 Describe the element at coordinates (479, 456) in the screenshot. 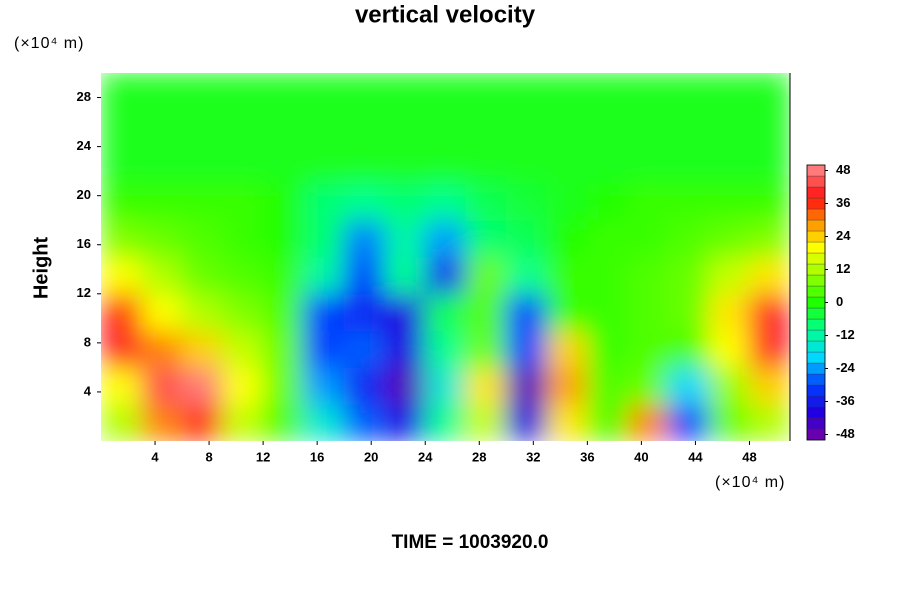

I see `x-tick-label: 28` at that location.